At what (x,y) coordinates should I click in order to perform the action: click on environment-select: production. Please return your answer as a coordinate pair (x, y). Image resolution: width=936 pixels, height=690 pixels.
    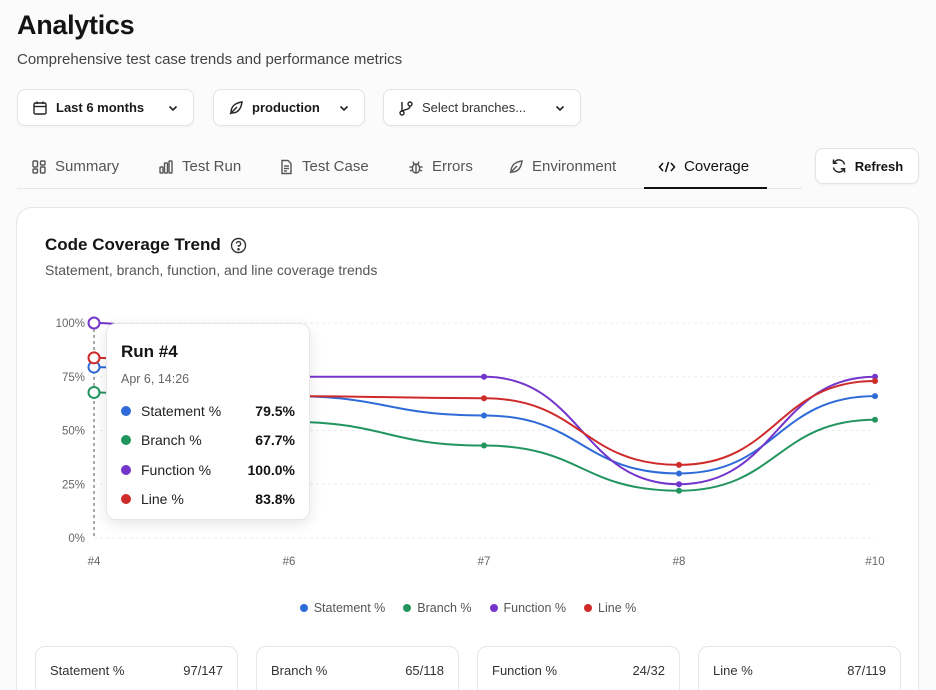
    Looking at the image, I should click on (289, 107).